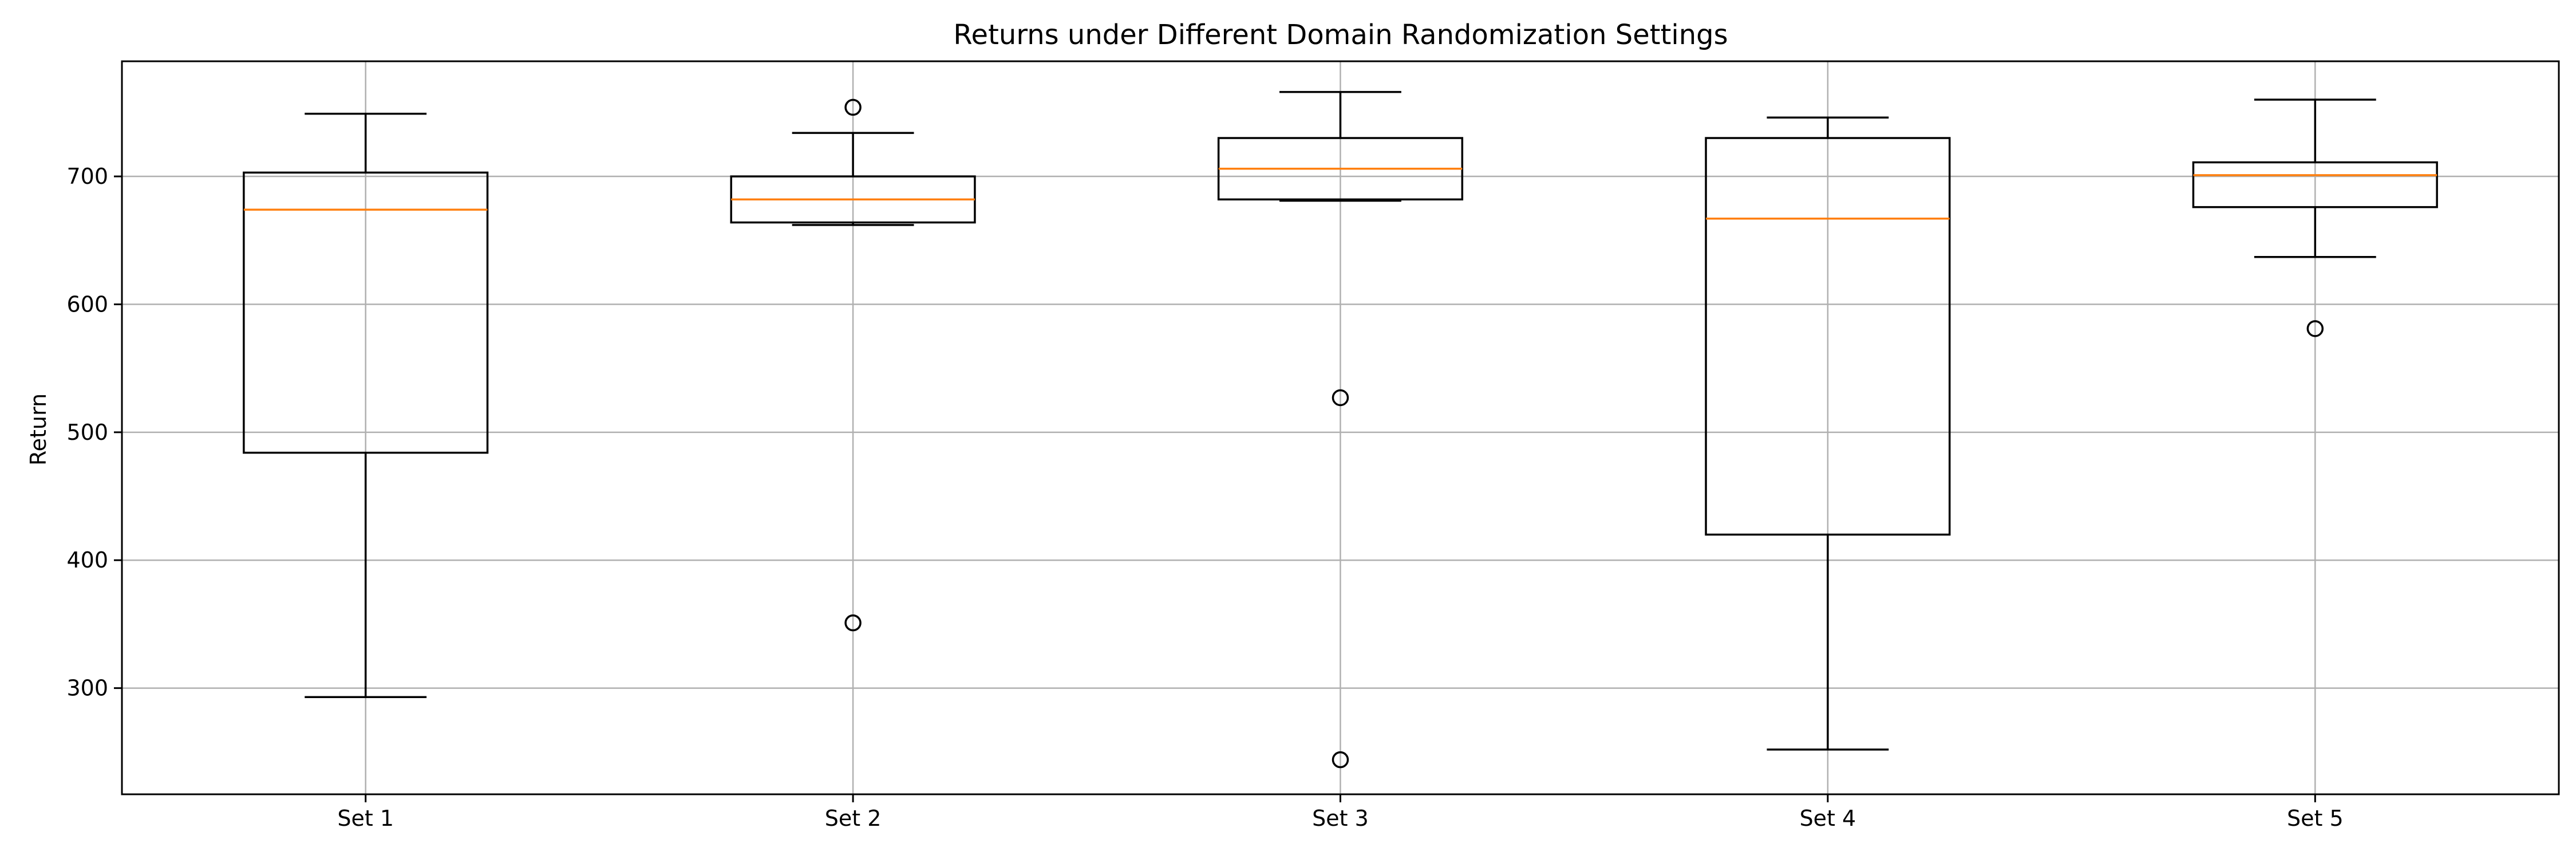 The height and width of the screenshot is (859, 2576). What do you see at coordinates (87, 560) in the screenshot?
I see `y-tick-label: 400` at bounding box center [87, 560].